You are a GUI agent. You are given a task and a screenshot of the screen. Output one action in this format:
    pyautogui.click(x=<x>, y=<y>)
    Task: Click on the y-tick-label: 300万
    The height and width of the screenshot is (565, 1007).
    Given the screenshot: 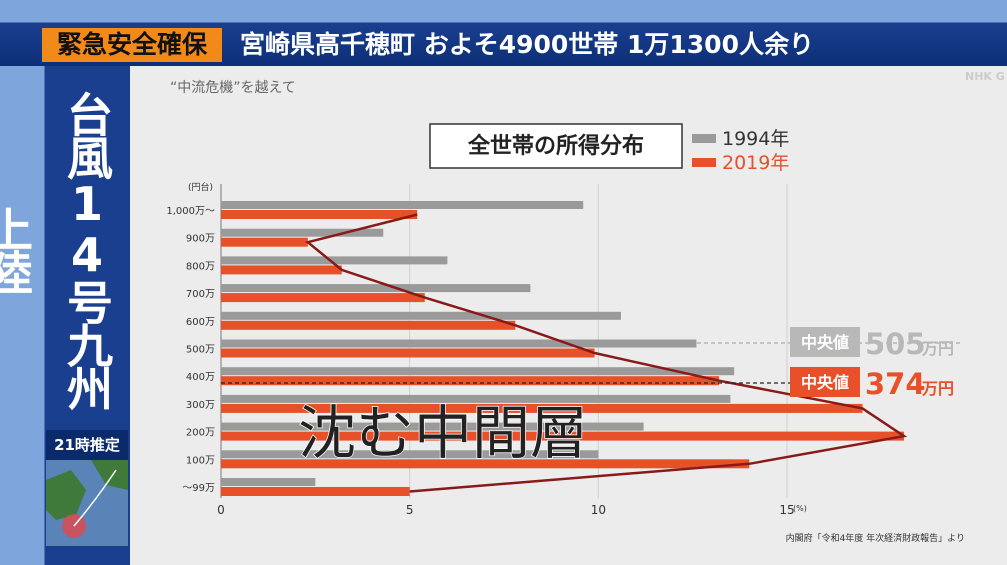 What is the action you would take?
    pyautogui.click(x=200, y=405)
    